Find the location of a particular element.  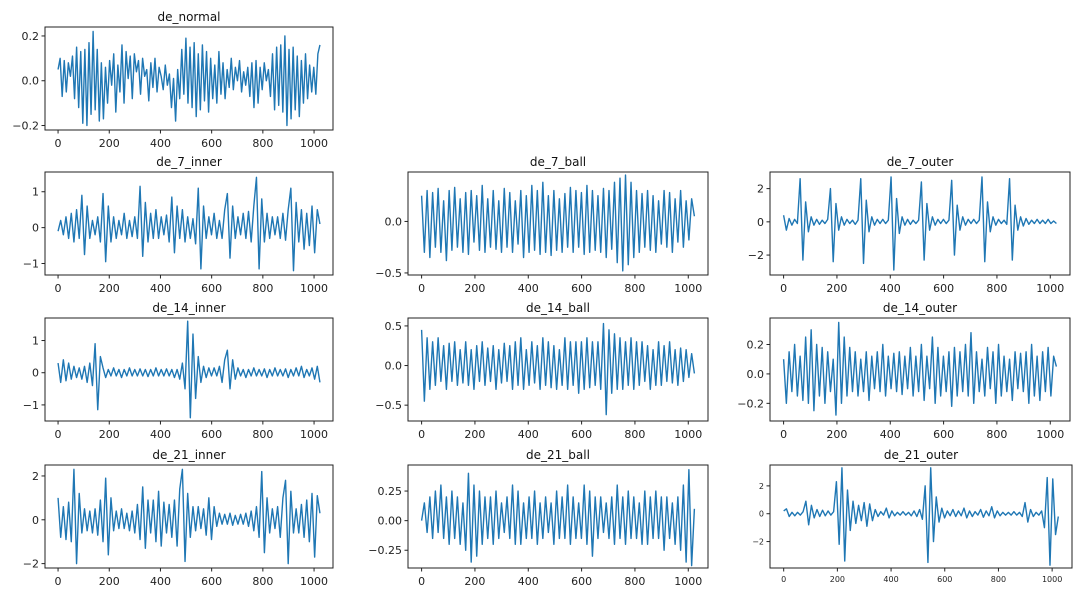

subplot-de_14_ball: de_14_ball 0 200 400 600 800 1000 −0.5 0.0 0.5 is located at coordinates (542, 371).